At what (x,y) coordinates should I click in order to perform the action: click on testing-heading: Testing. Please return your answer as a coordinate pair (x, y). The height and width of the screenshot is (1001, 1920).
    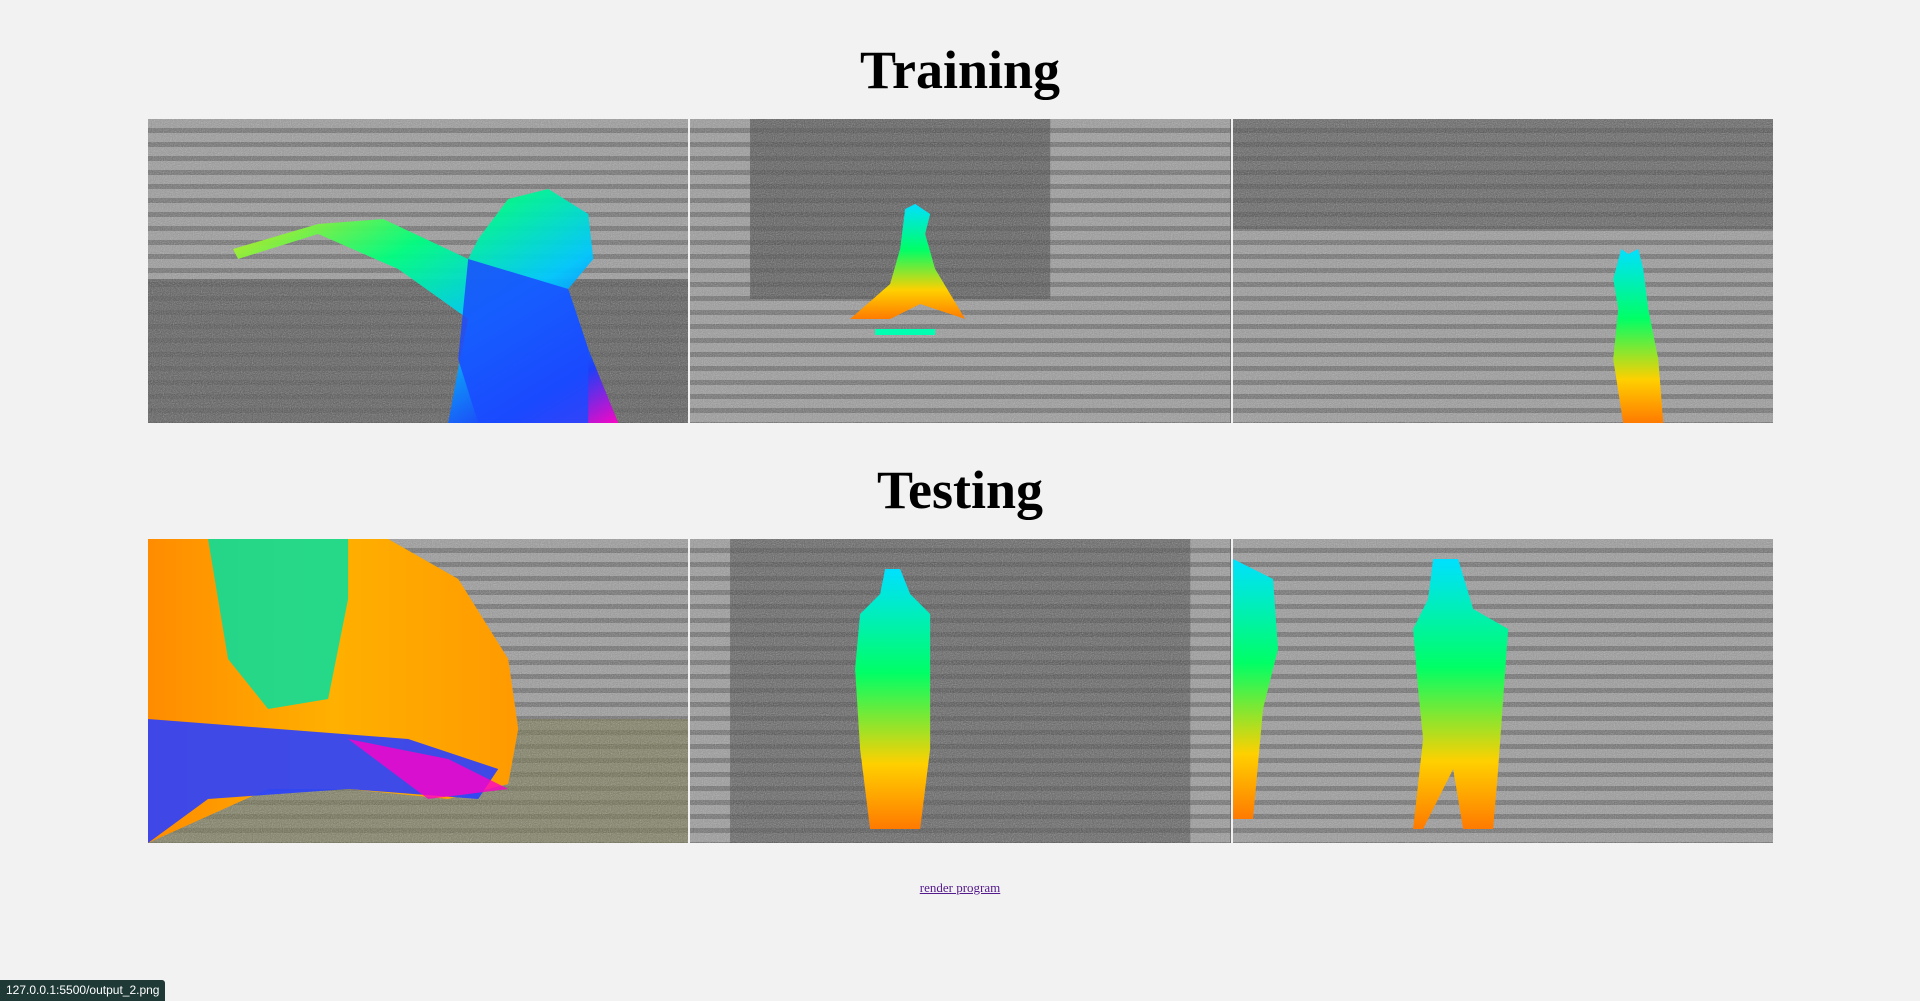
    Looking at the image, I should click on (960, 490).